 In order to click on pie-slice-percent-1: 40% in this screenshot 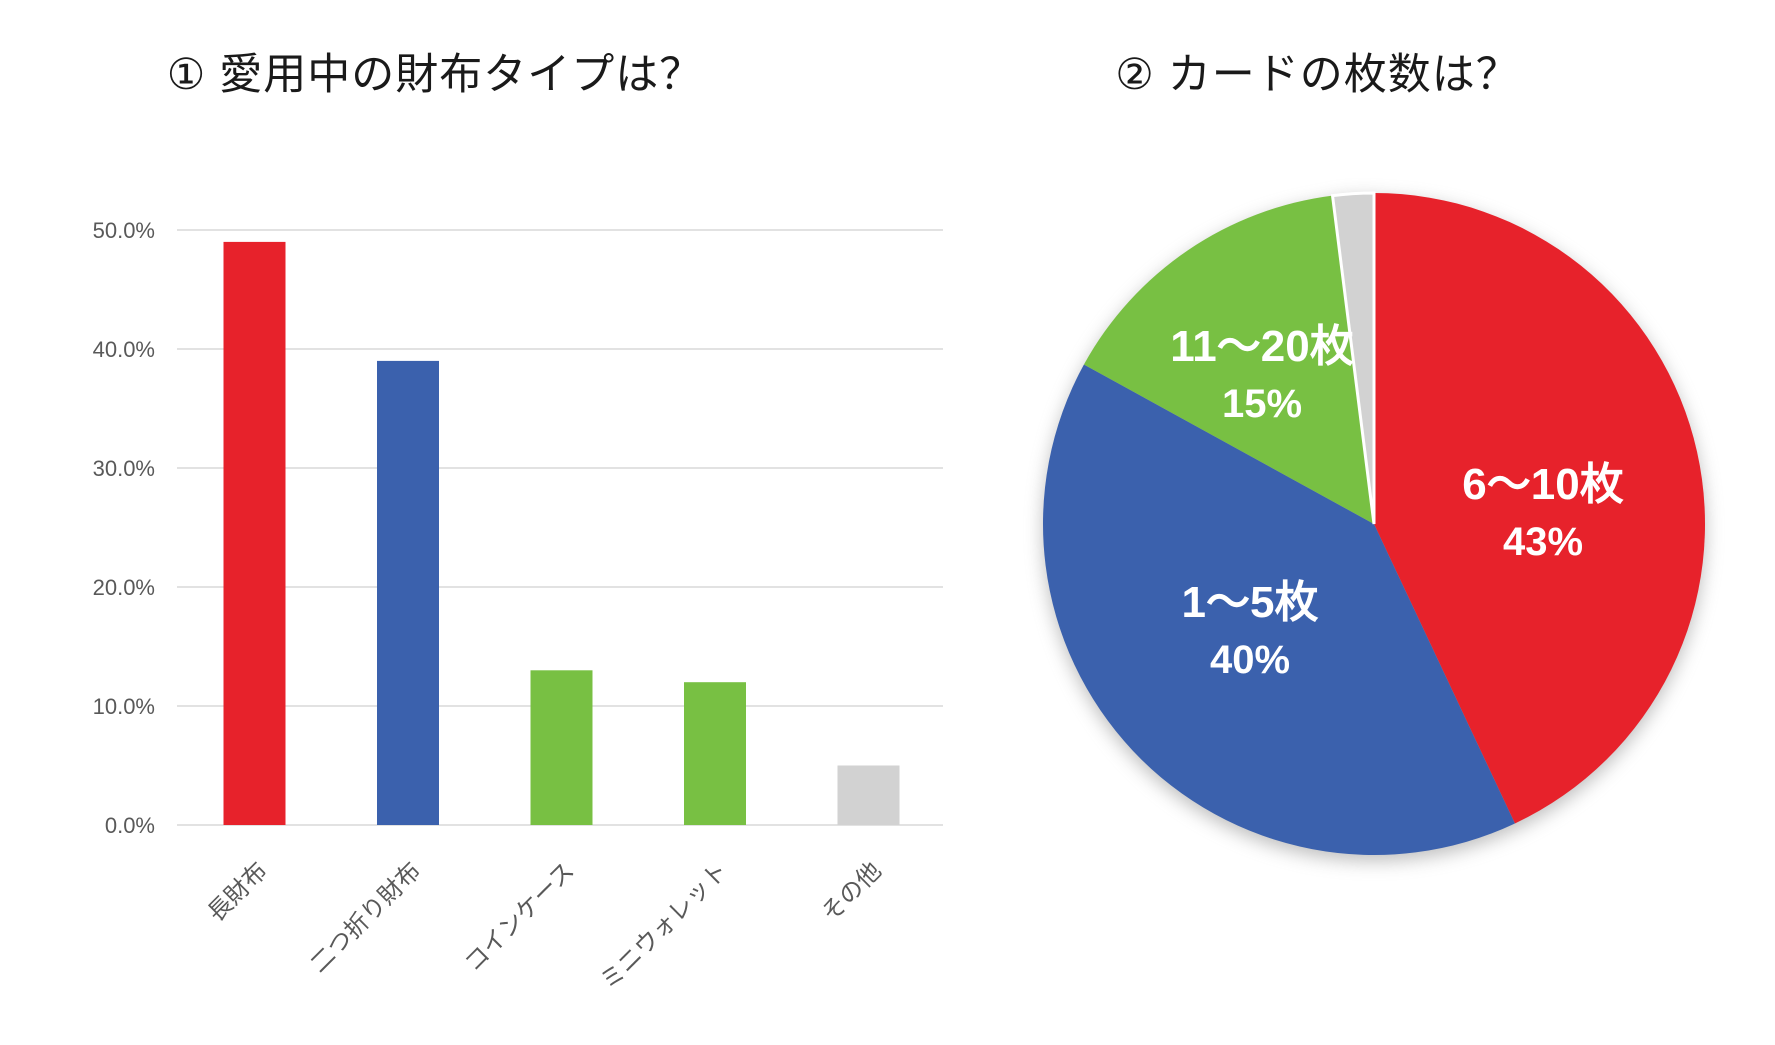, I will do `click(1250, 660)`.